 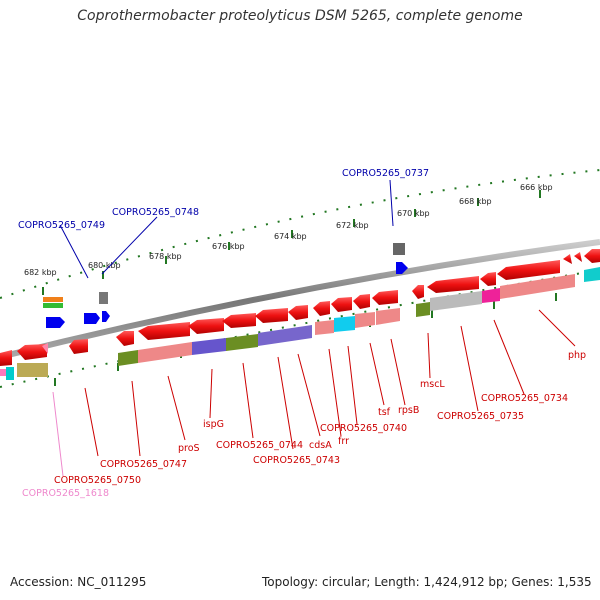 I want to click on domain-pink-arrow, so click(x=45, y=348).